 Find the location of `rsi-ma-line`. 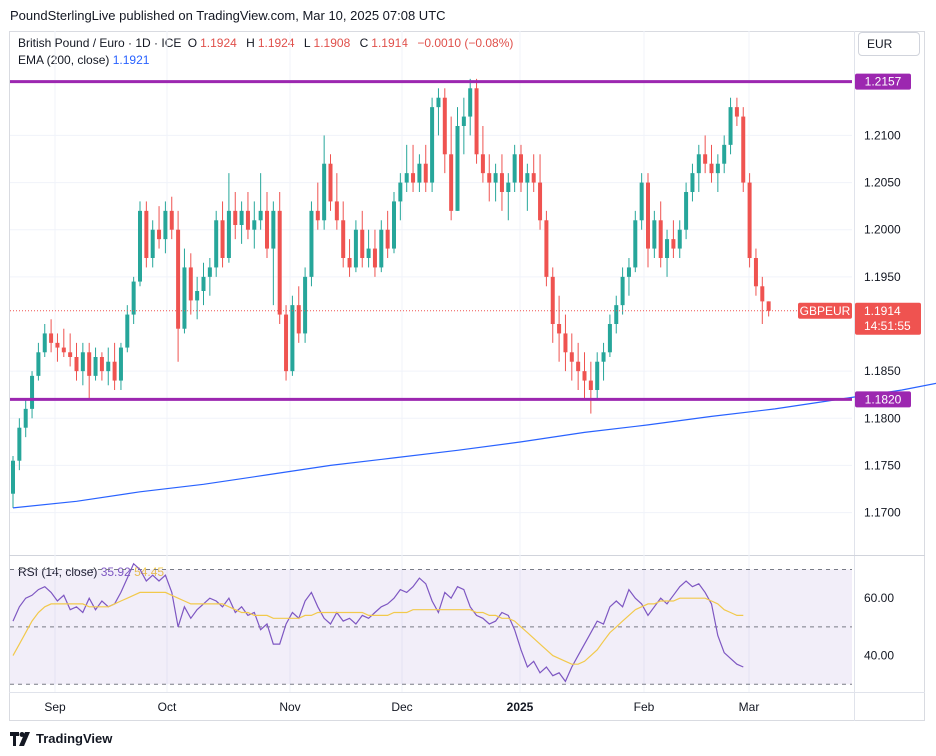

rsi-ma-line is located at coordinates (378, 628).